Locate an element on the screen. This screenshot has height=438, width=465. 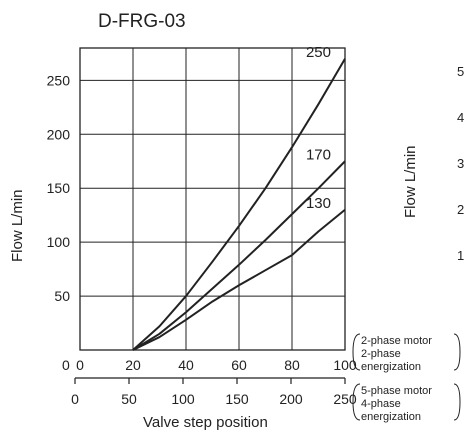
x-axis-ticks-5phase: 0 50 100 150 200 250 is located at coordinates (214, 392).